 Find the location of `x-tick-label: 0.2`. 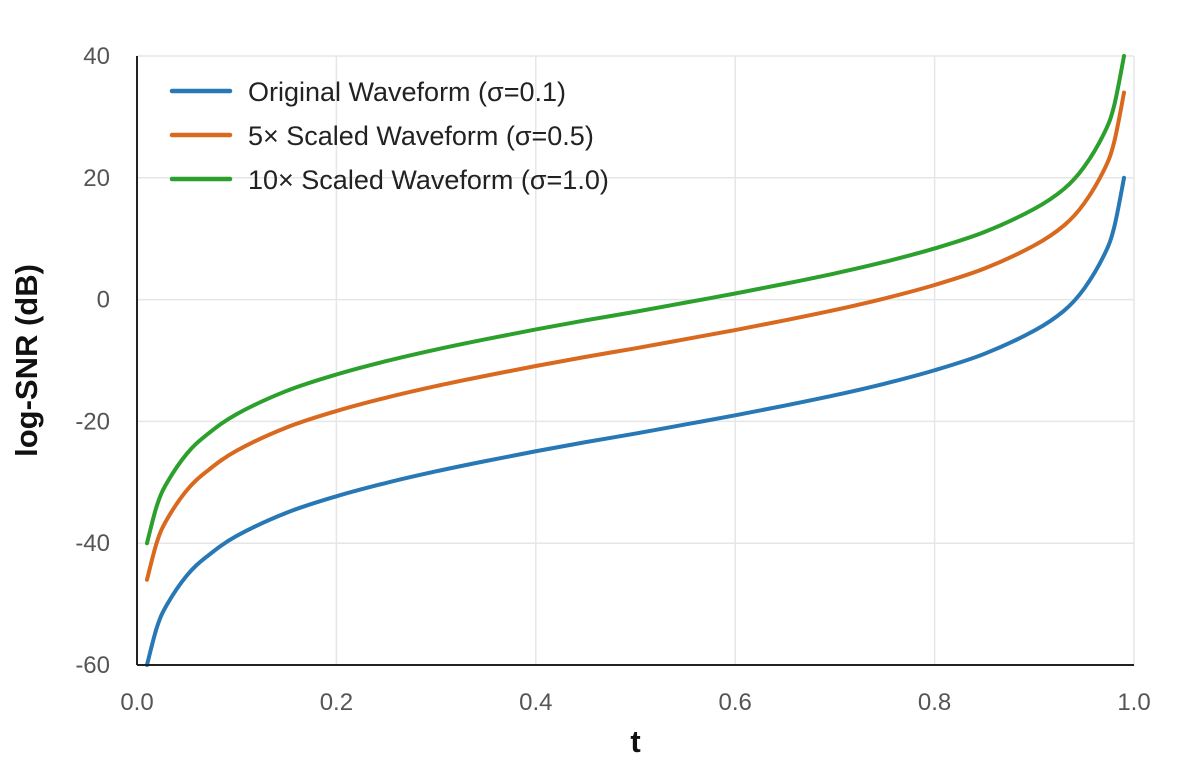

x-tick-label: 0.2 is located at coordinates (336, 702).